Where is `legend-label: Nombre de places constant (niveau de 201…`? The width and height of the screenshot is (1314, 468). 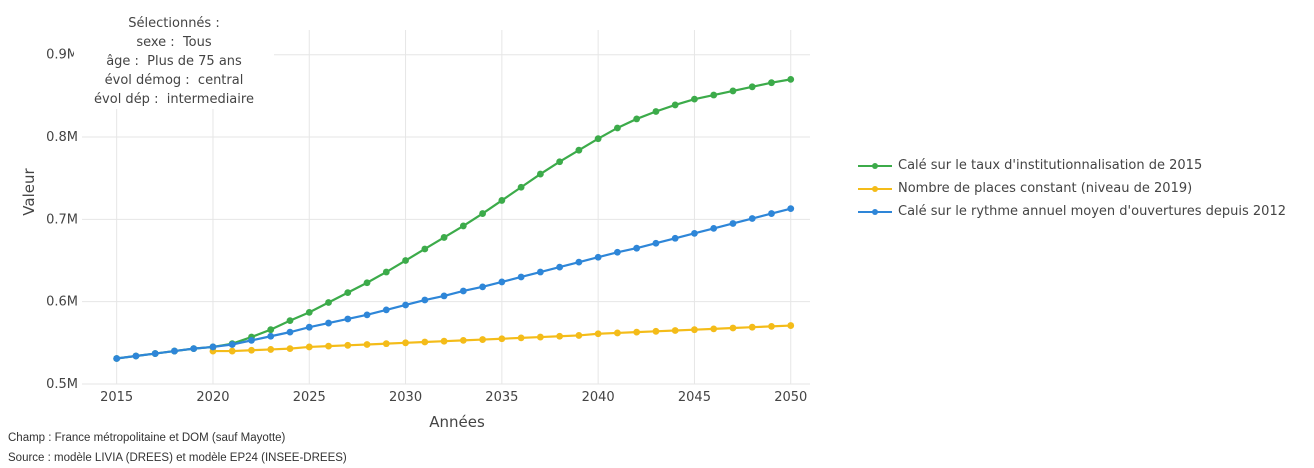 legend-label: Nombre de places constant (niveau de 201… is located at coordinates (1045, 188).